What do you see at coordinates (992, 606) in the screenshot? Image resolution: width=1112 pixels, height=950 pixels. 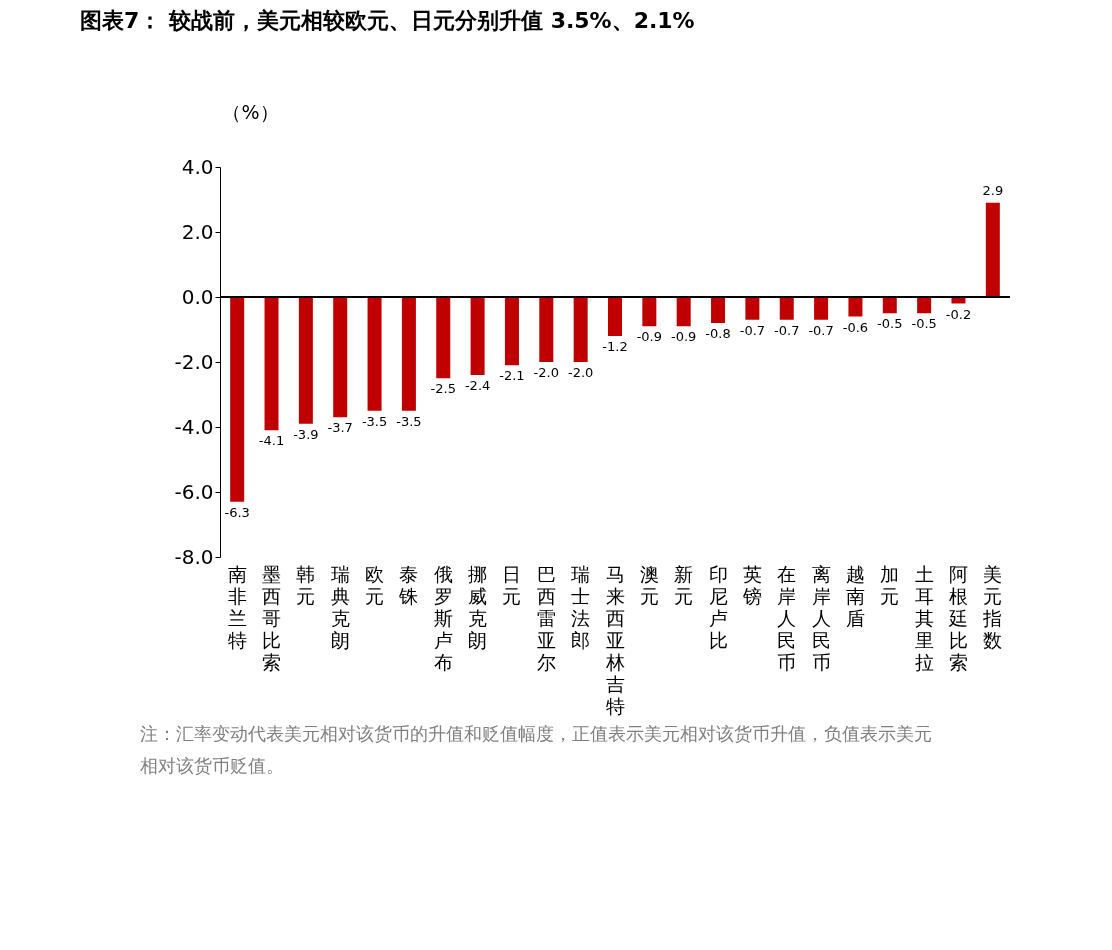 I see `x-tick-label: 美元指数` at bounding box center [992, 606].